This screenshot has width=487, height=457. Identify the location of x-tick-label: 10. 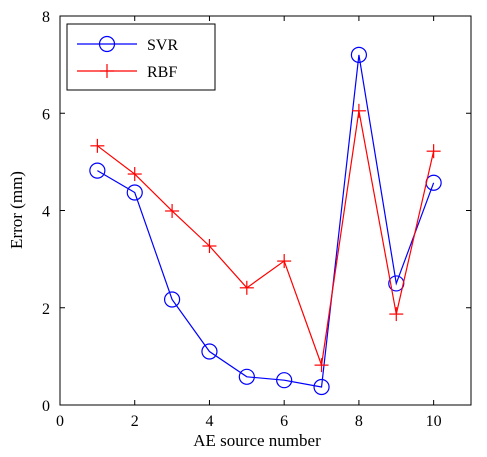
(434, 421).